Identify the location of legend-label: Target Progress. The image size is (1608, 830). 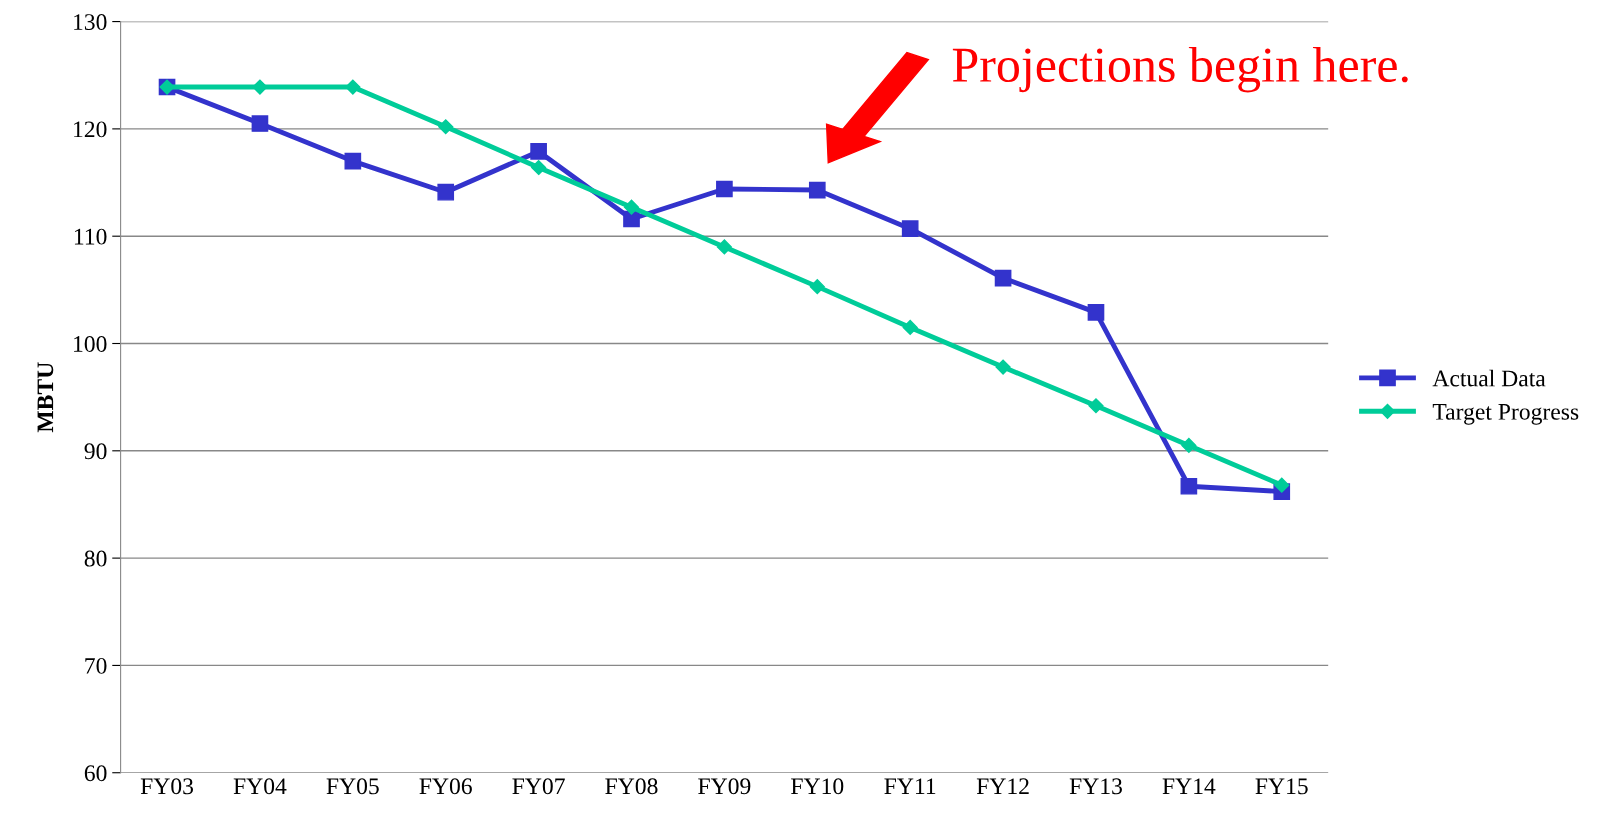
(1505, 414).